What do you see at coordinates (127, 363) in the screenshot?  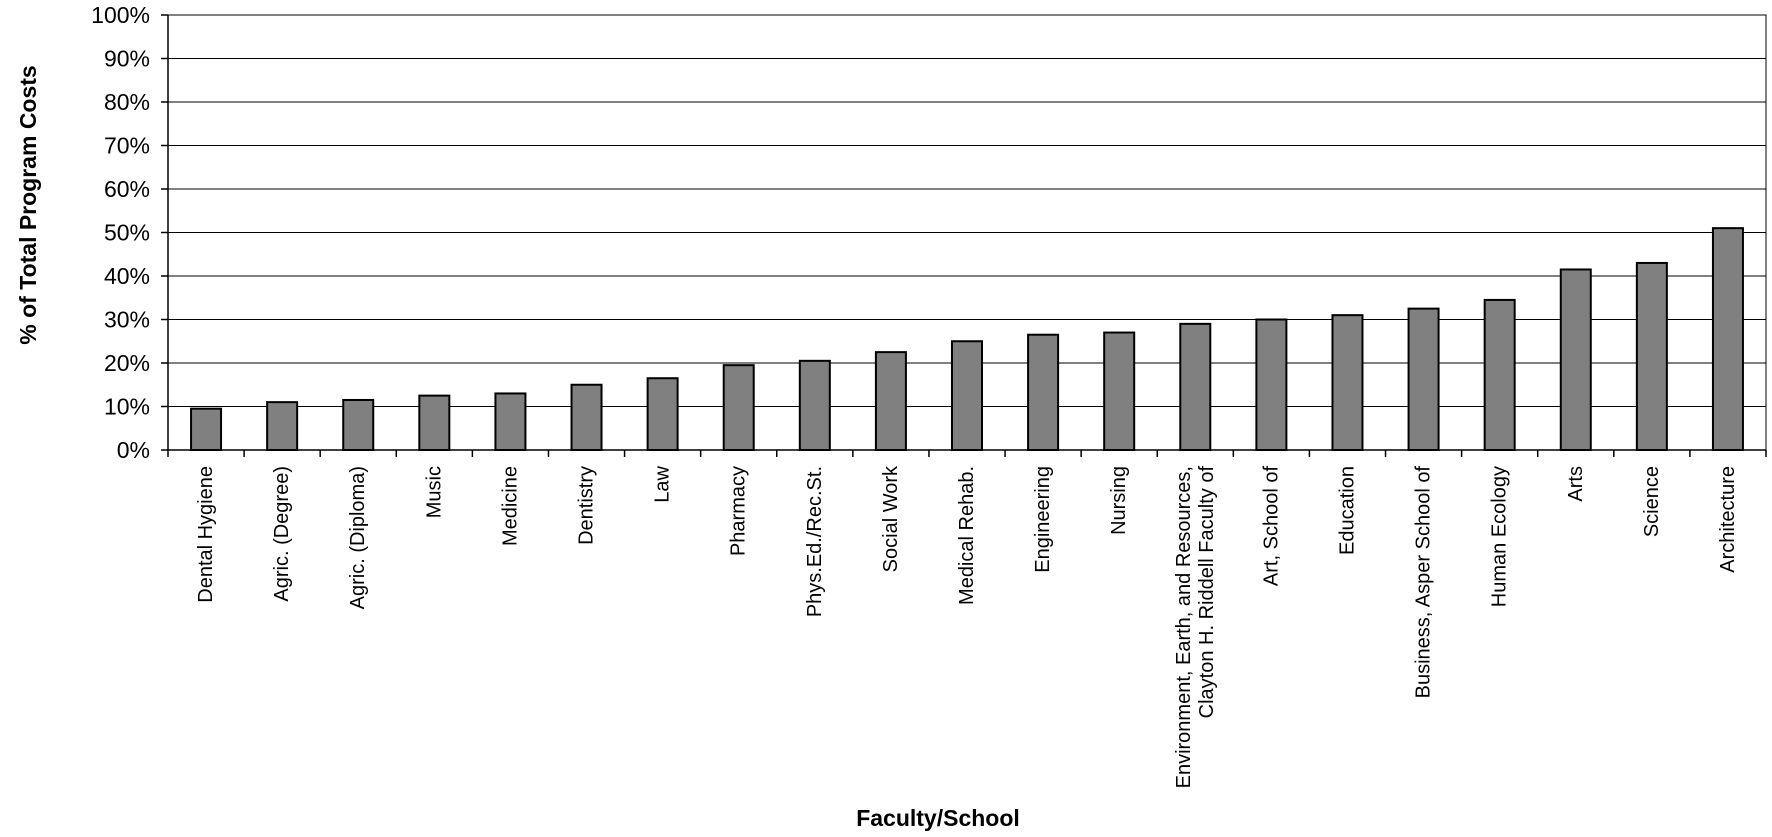 I see `y-tick-label: 20%` at bounding box center [127, 363].